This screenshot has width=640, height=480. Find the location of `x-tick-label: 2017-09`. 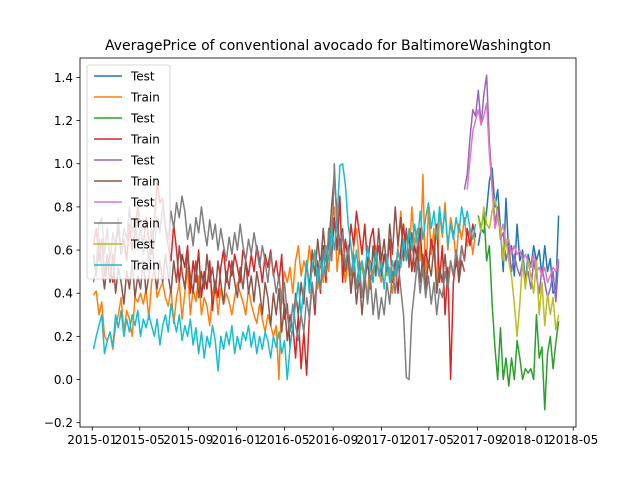

x-tick-label: 2017-09 is located at coordinates (477, 440).